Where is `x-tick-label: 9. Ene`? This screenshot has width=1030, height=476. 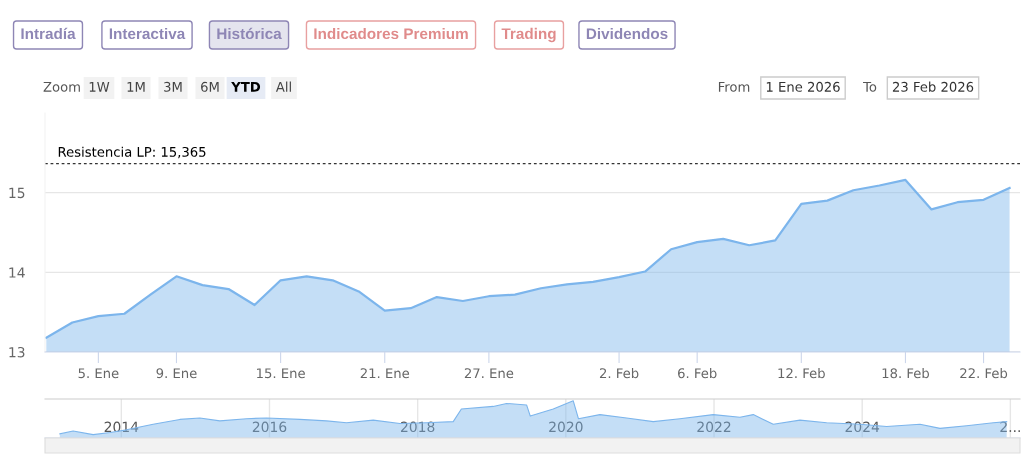
x-tick-label: 9. Ene is located at coordinates (176, 373).